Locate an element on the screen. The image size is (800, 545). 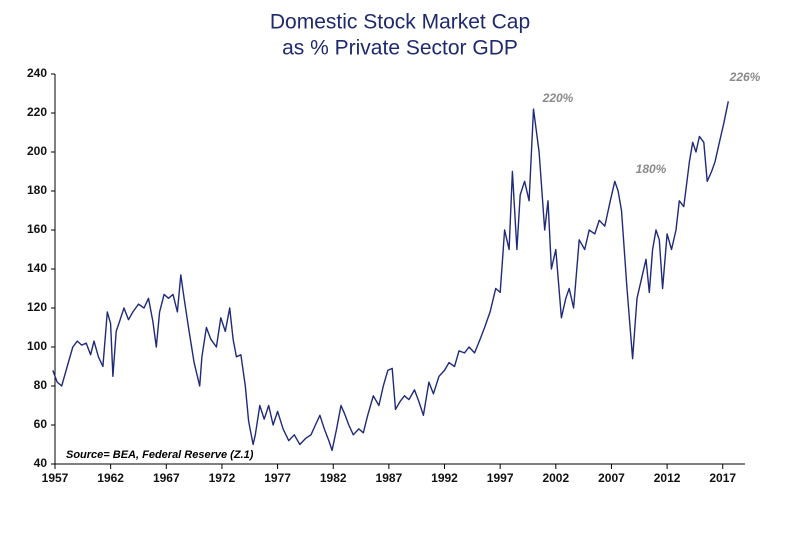
annotation: 220% is located at coordinates (558, 98).